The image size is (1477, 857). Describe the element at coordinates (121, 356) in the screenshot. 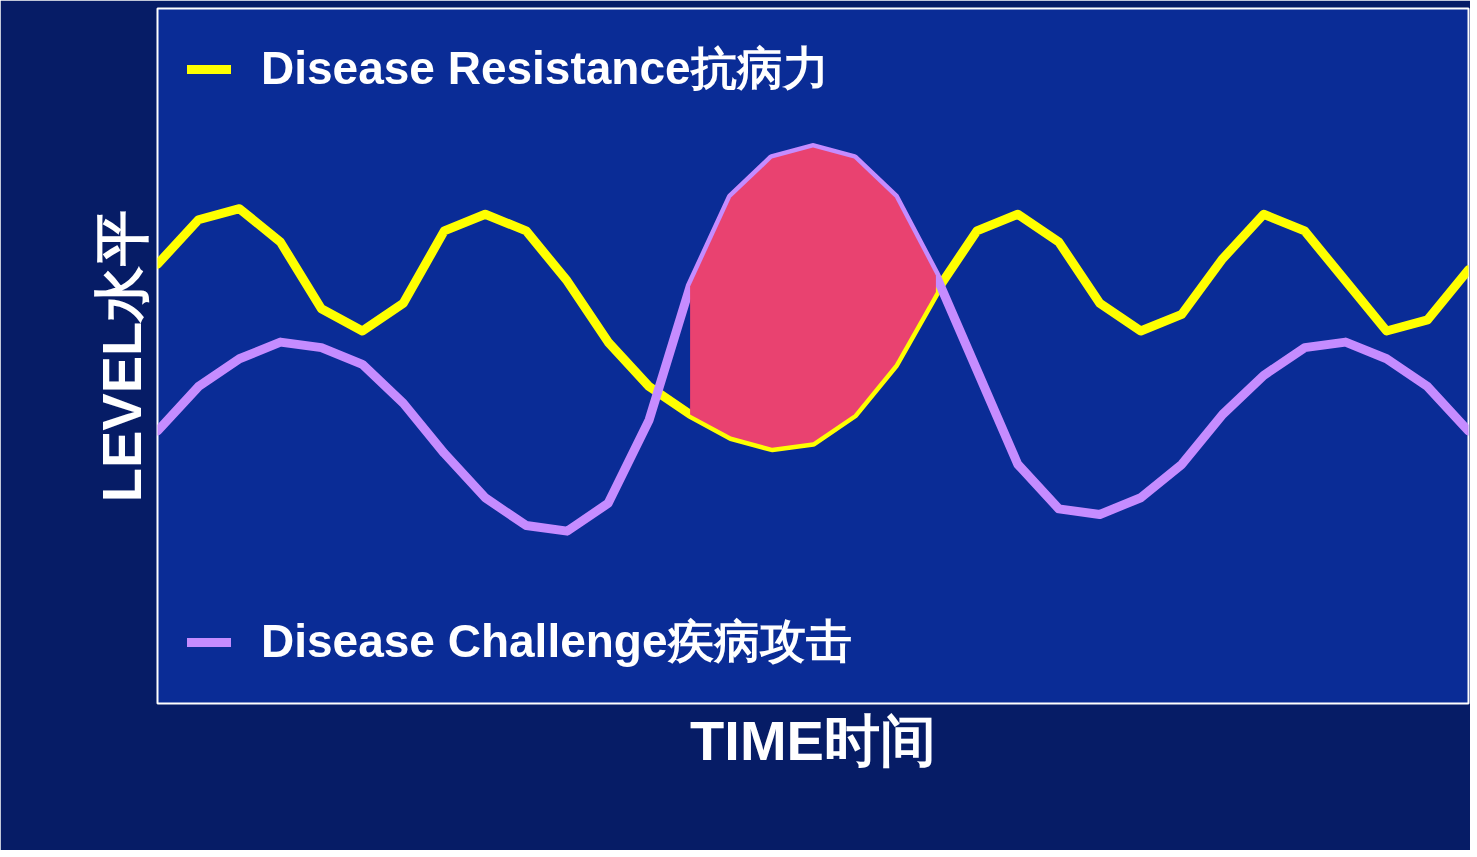

I see `y-axis-title: LEVEL水平` at that location.